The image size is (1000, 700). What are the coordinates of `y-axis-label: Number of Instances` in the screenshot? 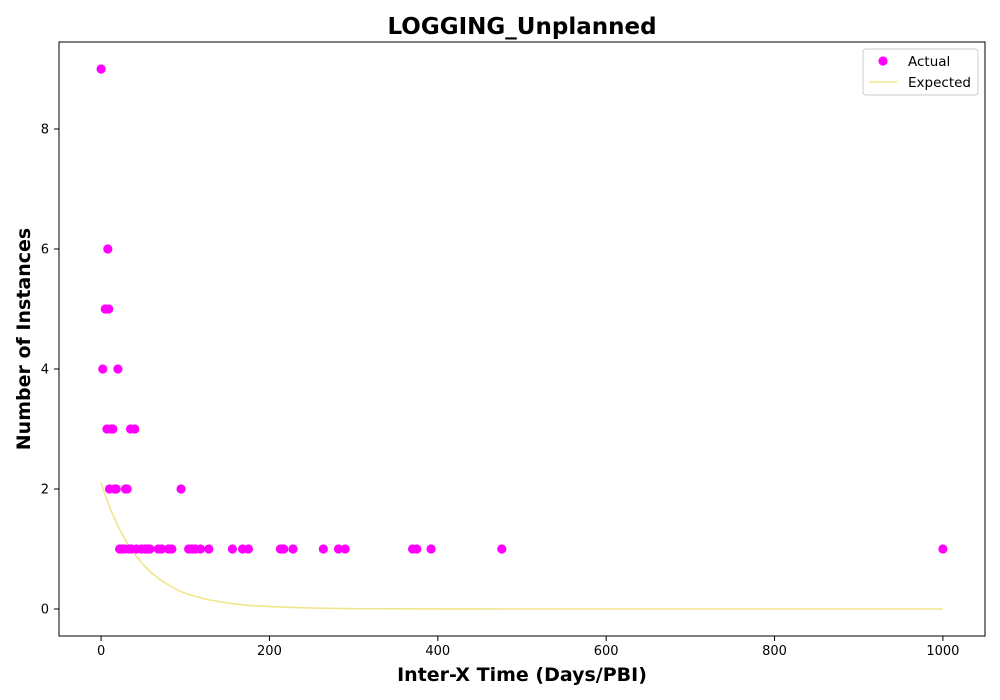 It's located at (24, 339).